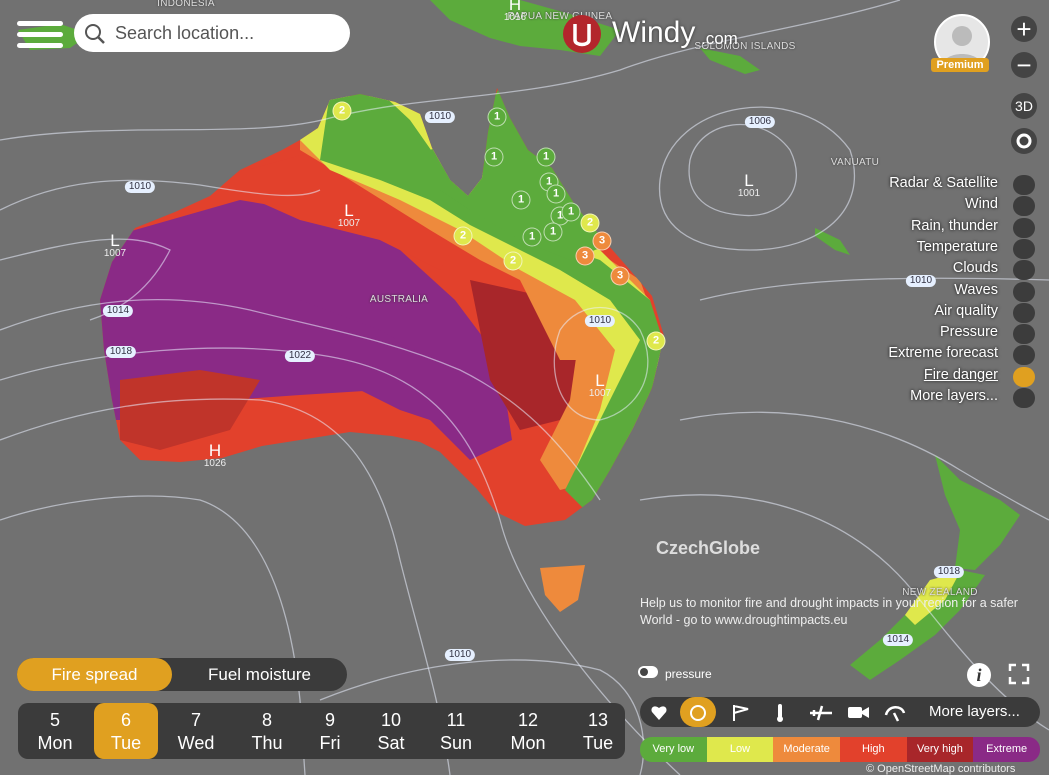  Describe the element at coordinates (745, 46) in the screenshot. I see `region-label: SOLOMON ISLANDS` at that location.